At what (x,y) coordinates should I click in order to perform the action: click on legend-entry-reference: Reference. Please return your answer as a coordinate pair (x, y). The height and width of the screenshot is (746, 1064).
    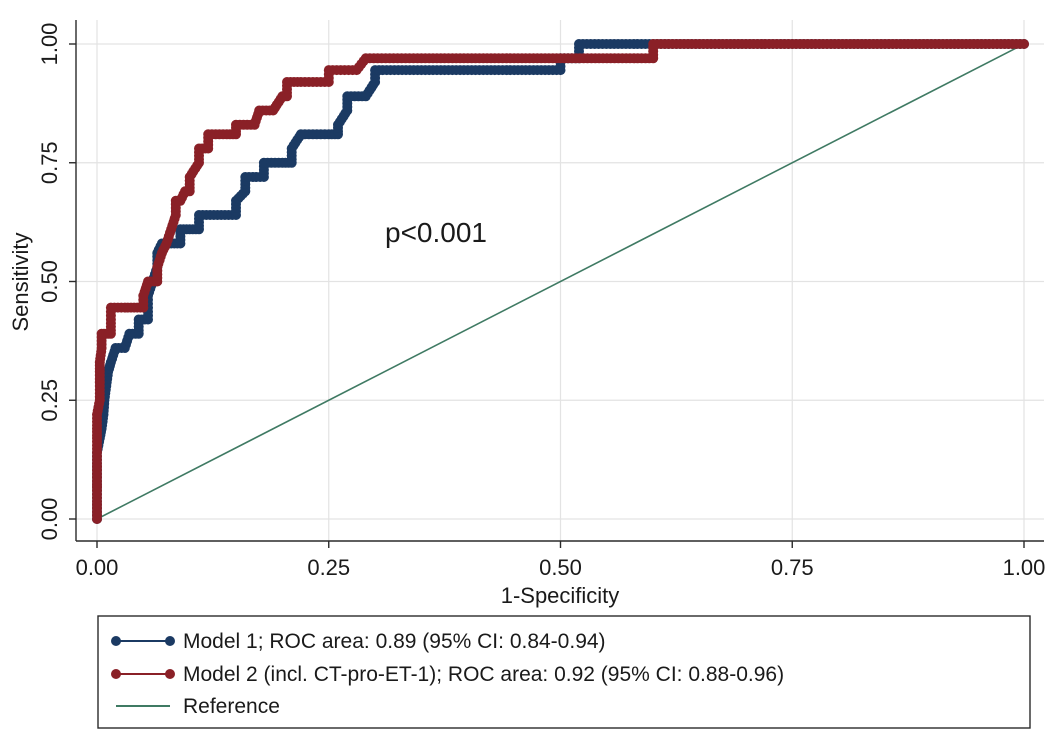
    Looking at the image, I should click on (198, 706).